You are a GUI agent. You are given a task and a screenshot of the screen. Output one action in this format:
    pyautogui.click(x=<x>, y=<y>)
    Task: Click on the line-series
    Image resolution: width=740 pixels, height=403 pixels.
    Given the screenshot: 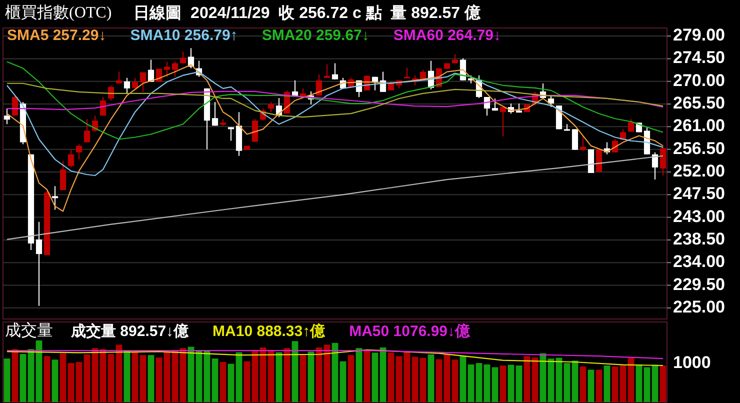 What is the action you would take?
    pyautogui.click(x=335, y=100)
    